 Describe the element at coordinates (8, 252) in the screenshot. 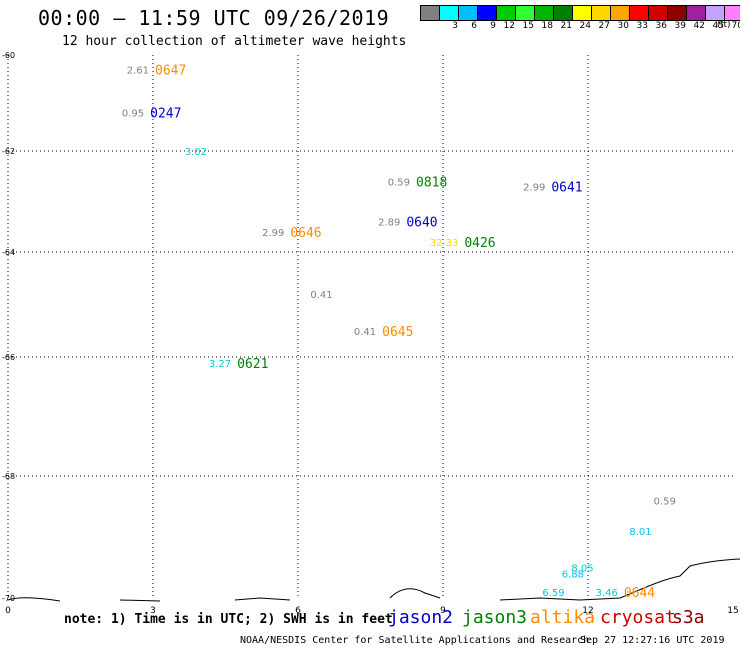

I see `y-tick-label: -64` at that location.